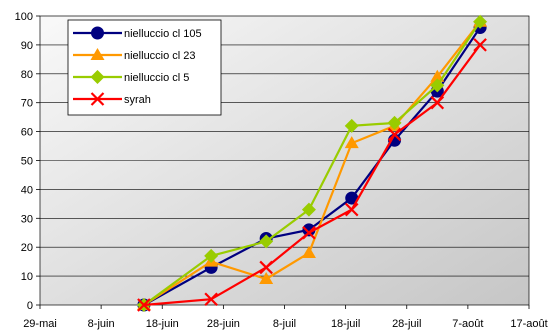  Describe the element at coordinates (162, 324) in the screenshot. I see `x-tick-label: 18-juin` at that location.